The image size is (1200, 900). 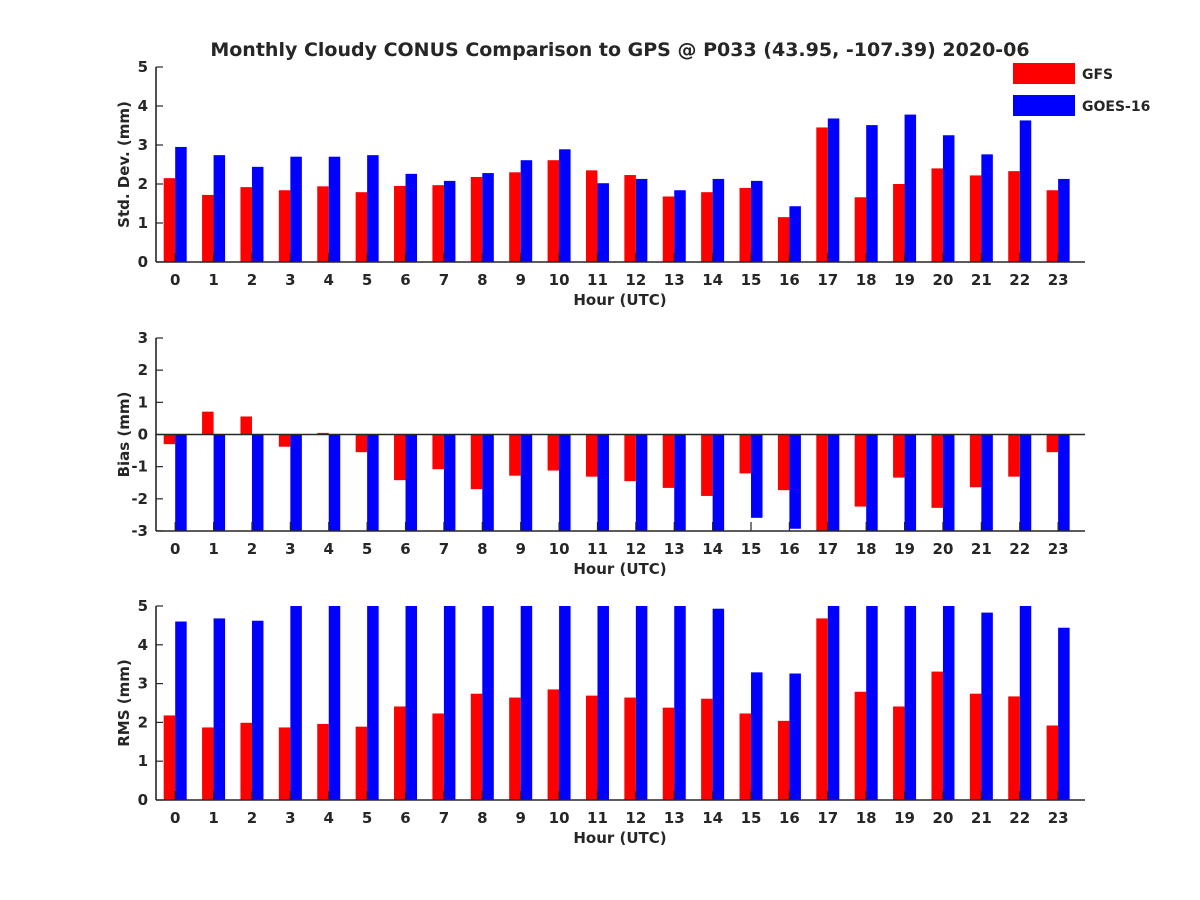 I want to click on x-tick-label: 20, so click(x=943, y=549).